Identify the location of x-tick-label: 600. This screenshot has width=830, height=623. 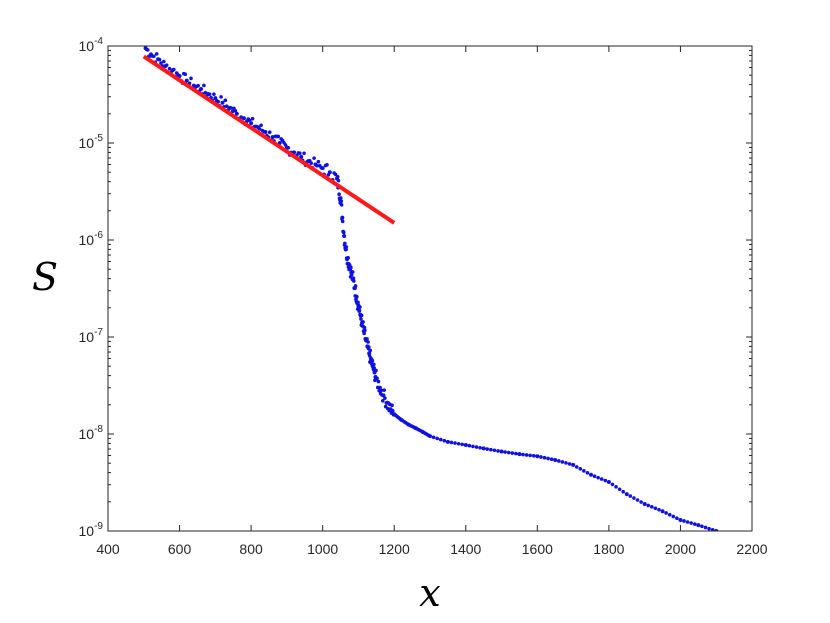
(180, 549).